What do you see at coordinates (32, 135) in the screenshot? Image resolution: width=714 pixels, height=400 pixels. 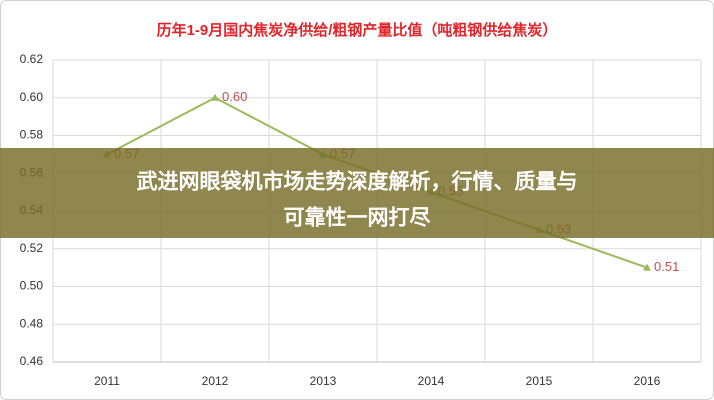 I see `y-tick-label: 0.58` at bounding box center [32, 135].